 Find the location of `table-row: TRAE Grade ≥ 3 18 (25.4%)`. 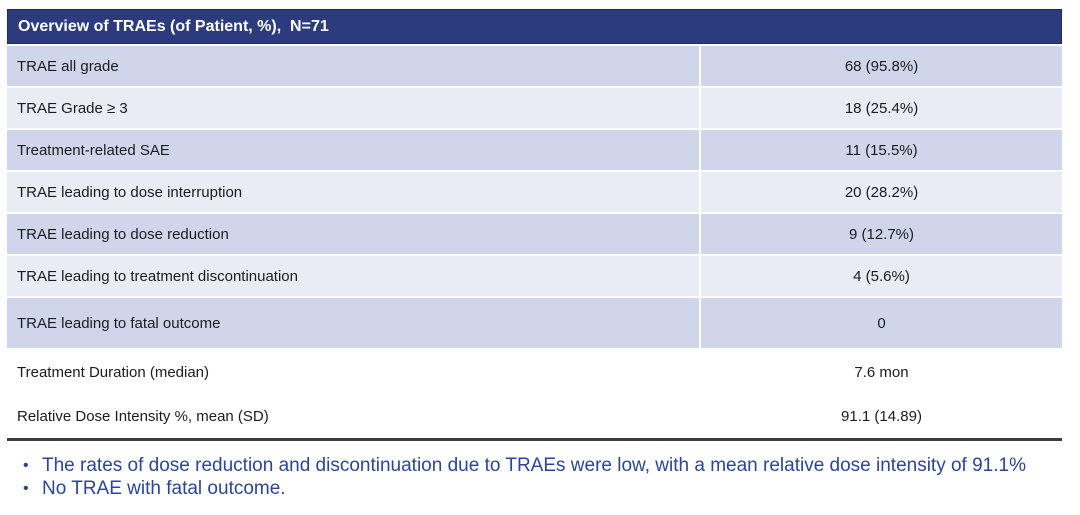

table-row: TRAE Grade ≥ 3 18 (25.4%) is located at coordinates (534, 108).